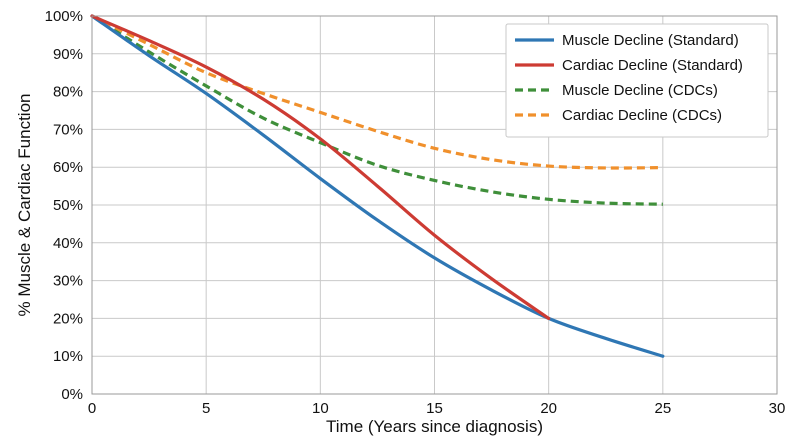 The height and width of the screenshot is (447, 800). What do you see at coordinates (68, 205) in the screenshot?
I see `y-tick-label: 50%` at bounding box center [68, 205].